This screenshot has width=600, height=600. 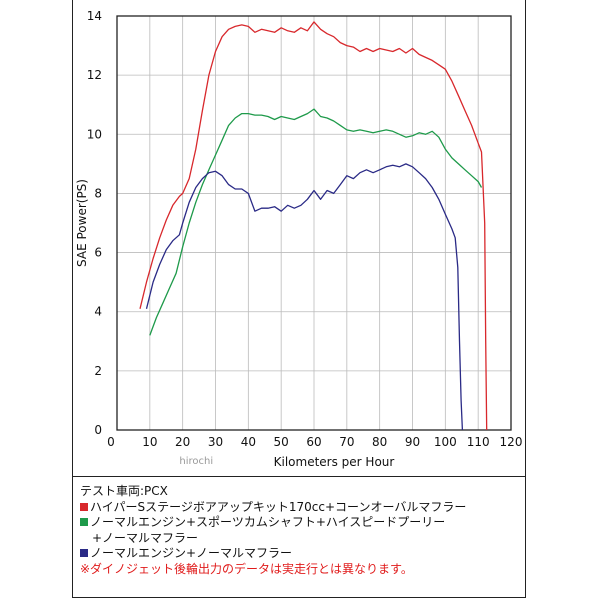 I want to click on y-axis-label: SAE Power(PS), so click(x=82, y=223).